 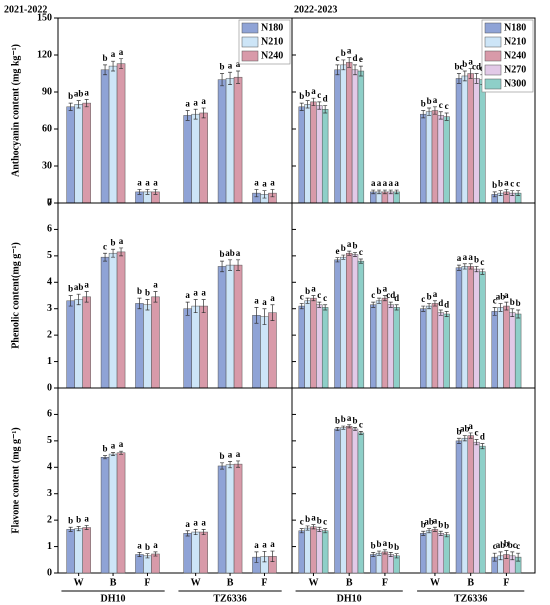 What do you see at coordinates (229, 598) in the screenshot?
I see `group-label: TZ6336` at bounding box center [229, 598].